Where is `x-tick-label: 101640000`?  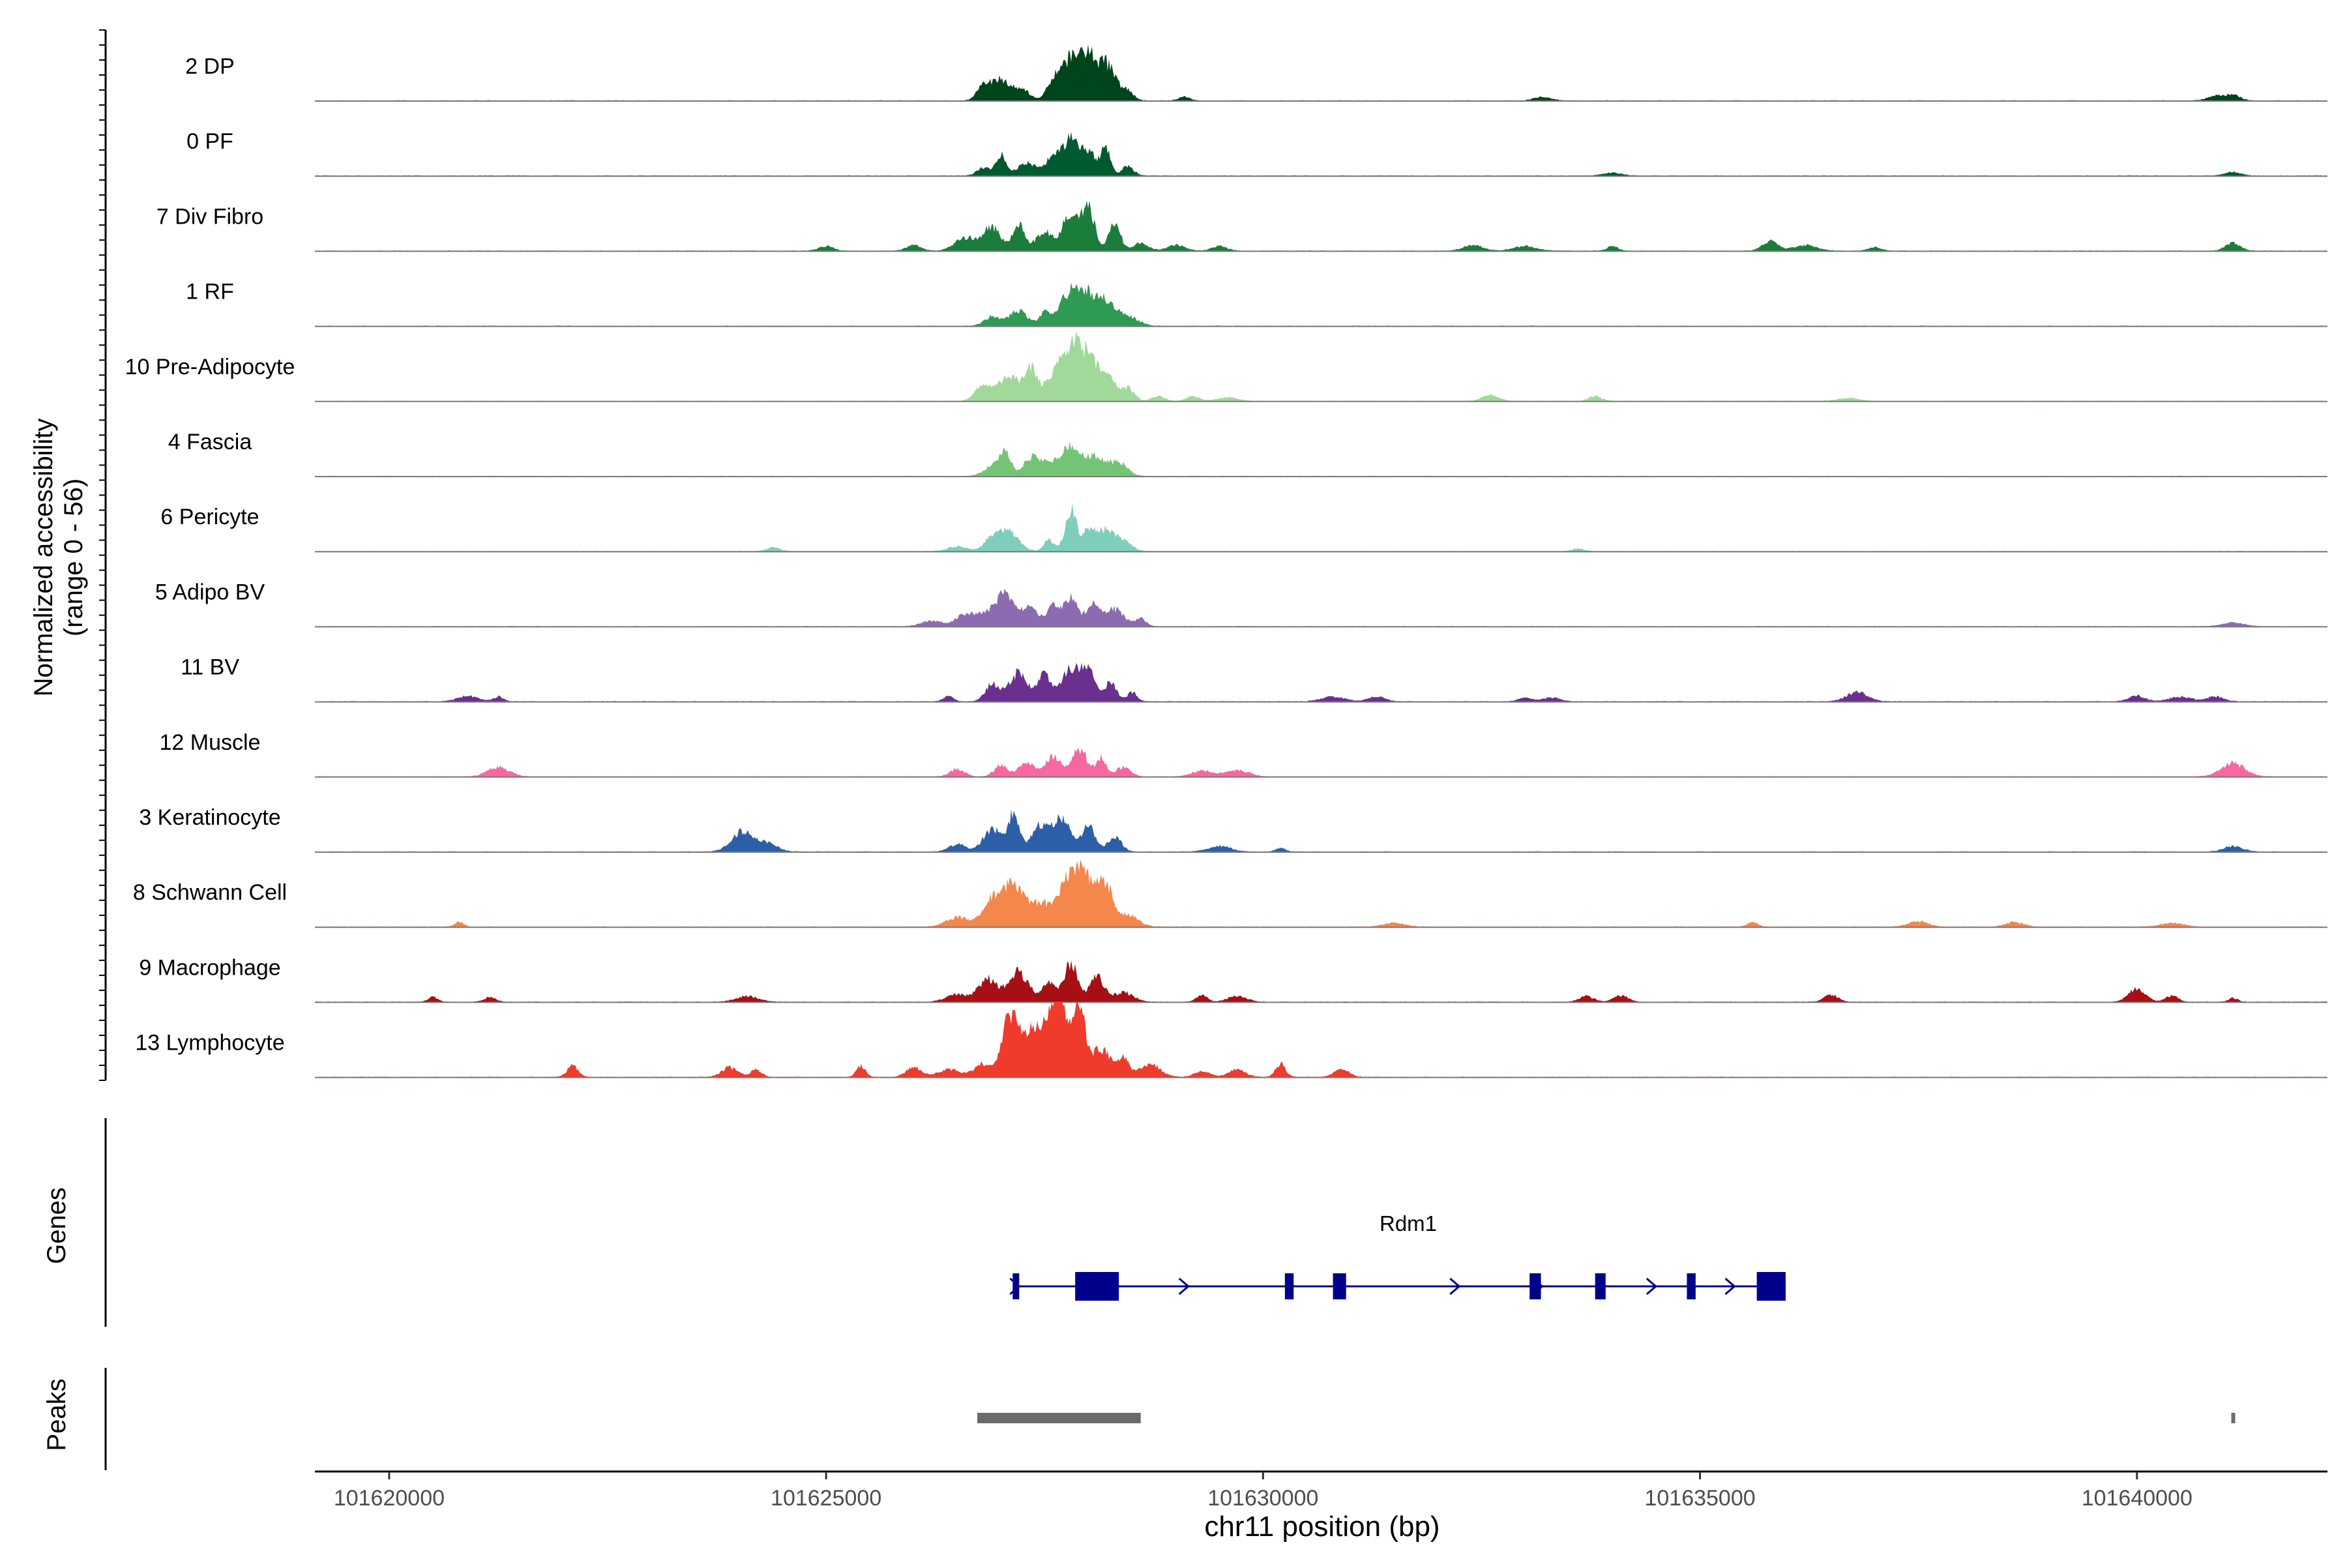 x-tick-label: 101640000 is located at coordinates (2137, 1499).